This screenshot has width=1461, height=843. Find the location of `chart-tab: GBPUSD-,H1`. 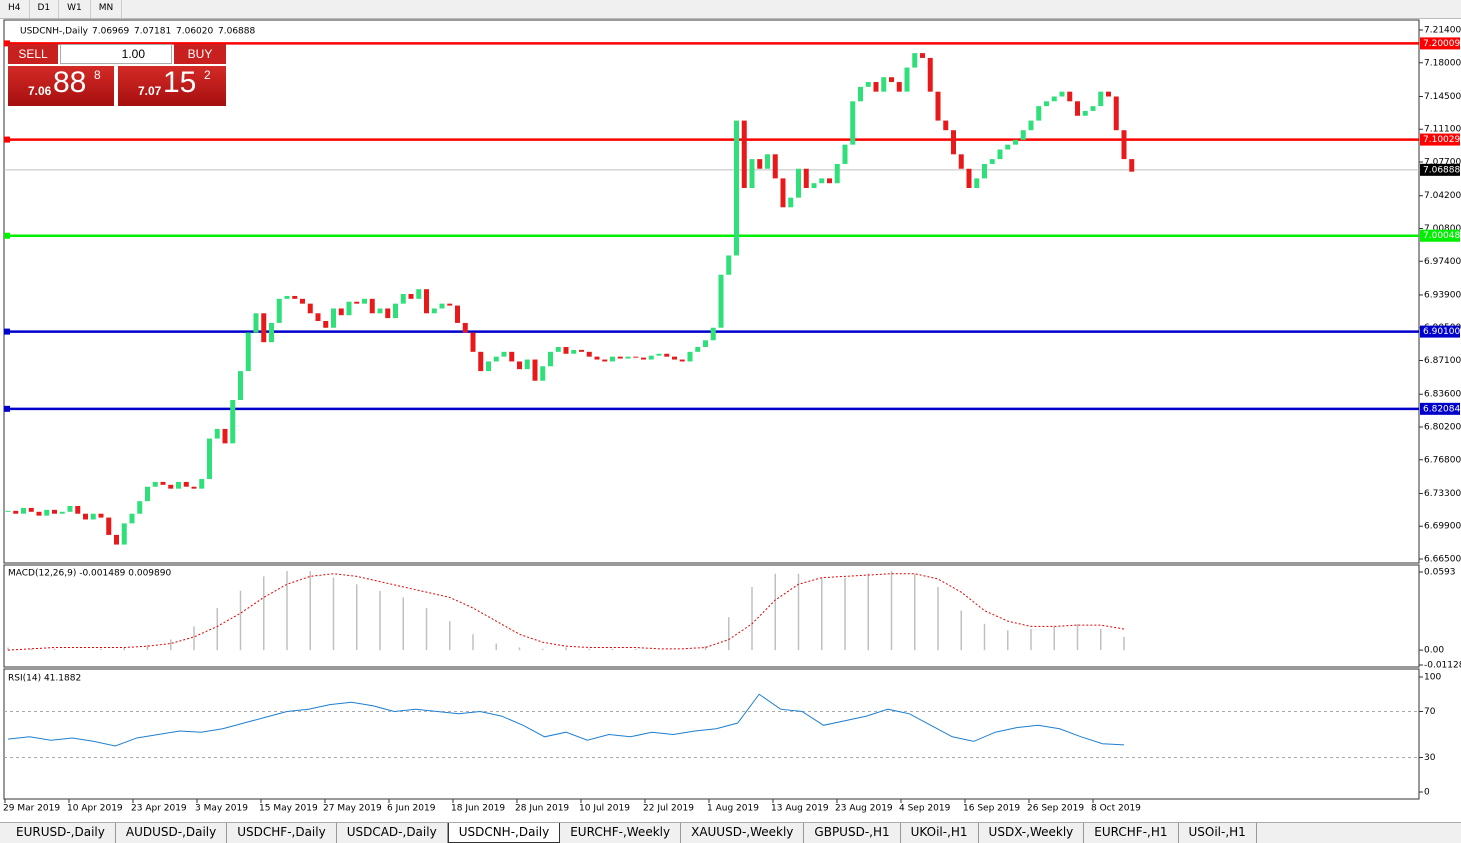

chart-tab: GBPUSD-,H1 is located at coordinates (852, 833).